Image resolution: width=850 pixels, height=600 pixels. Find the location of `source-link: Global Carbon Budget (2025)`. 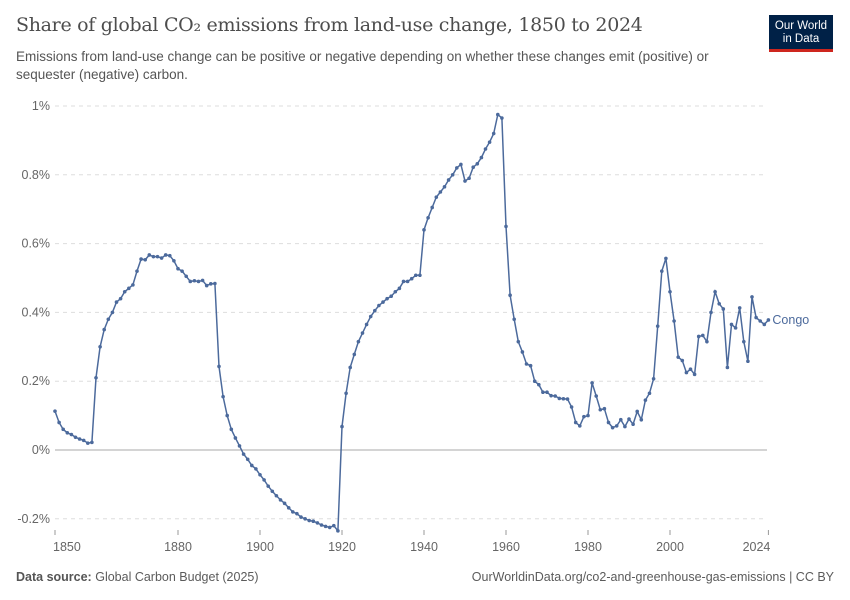

source-link: Global Carbon Budget (2025) is located at coordinates (177, 577).